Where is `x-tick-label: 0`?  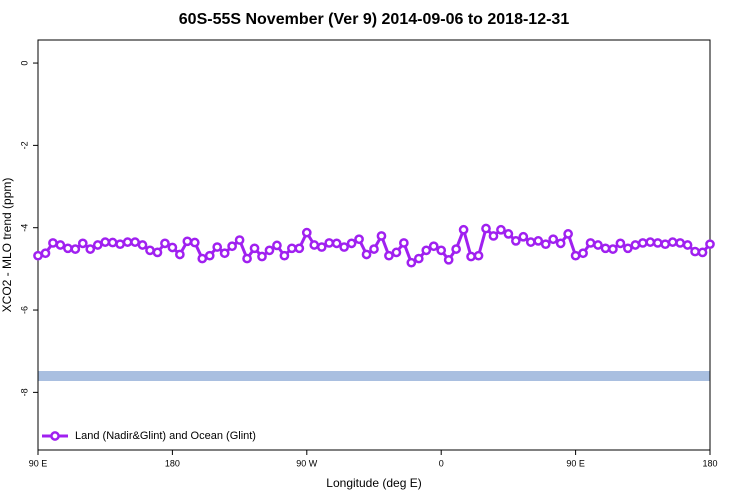
x-tick-label: 0 is located at coordinates (441, 463).